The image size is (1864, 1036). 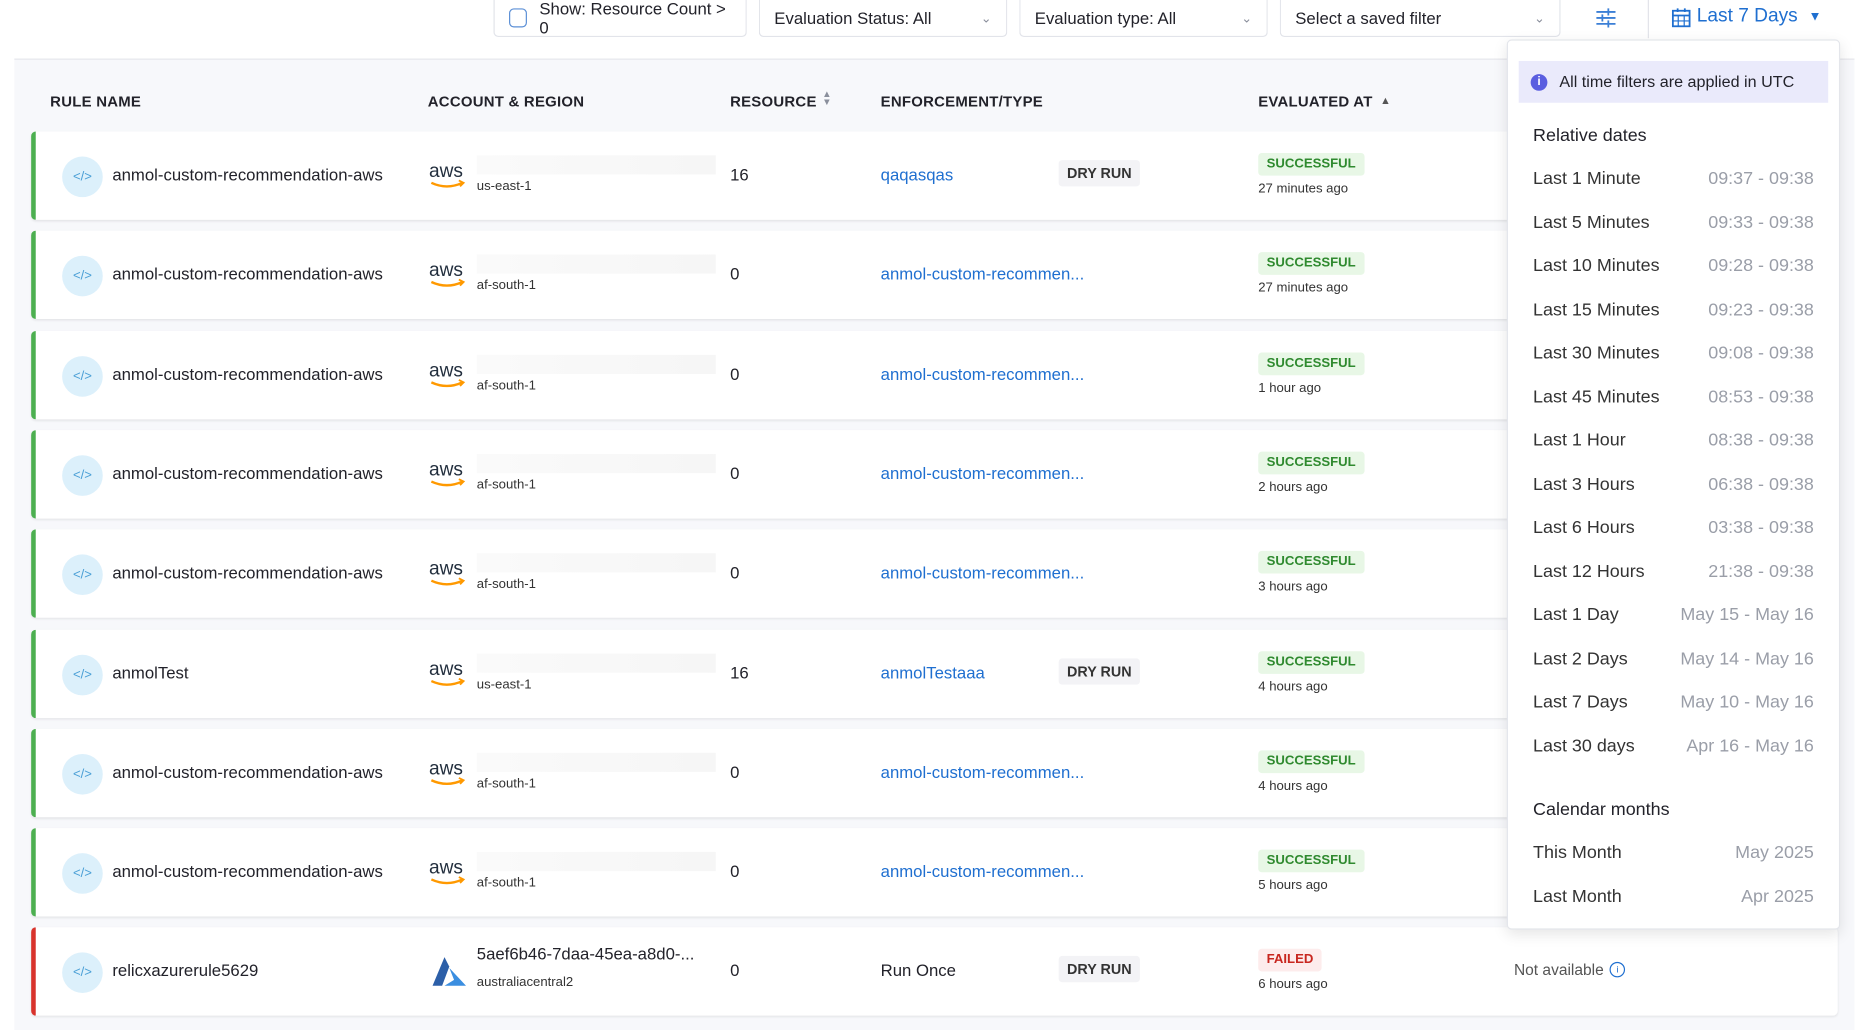 I want to click on time-option: Last 6 Hours 03:38 - 09:38, so click(x=1673, y=527).